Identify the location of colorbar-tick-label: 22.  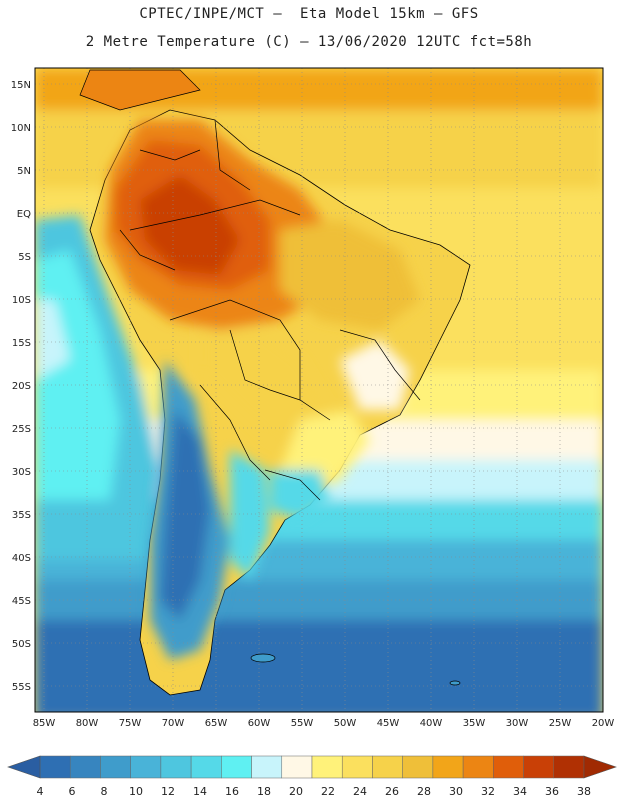
(328, 791).